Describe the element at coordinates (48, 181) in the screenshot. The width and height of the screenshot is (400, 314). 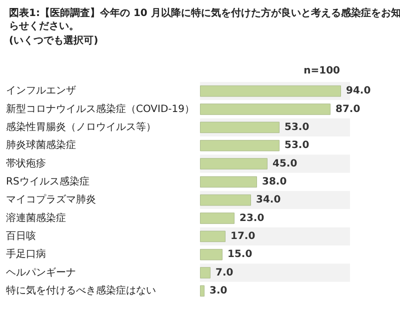
I see `y-tick-label: RSウイルス感染症` at that location.